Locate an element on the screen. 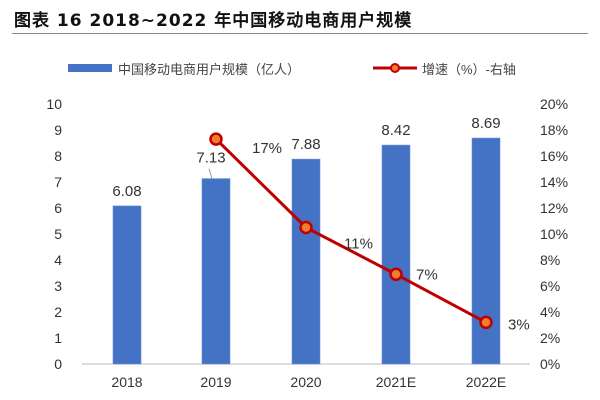 This screenshot has height=400, width=600. left-axis-tick: 5 is located at coordinates (58, 234).